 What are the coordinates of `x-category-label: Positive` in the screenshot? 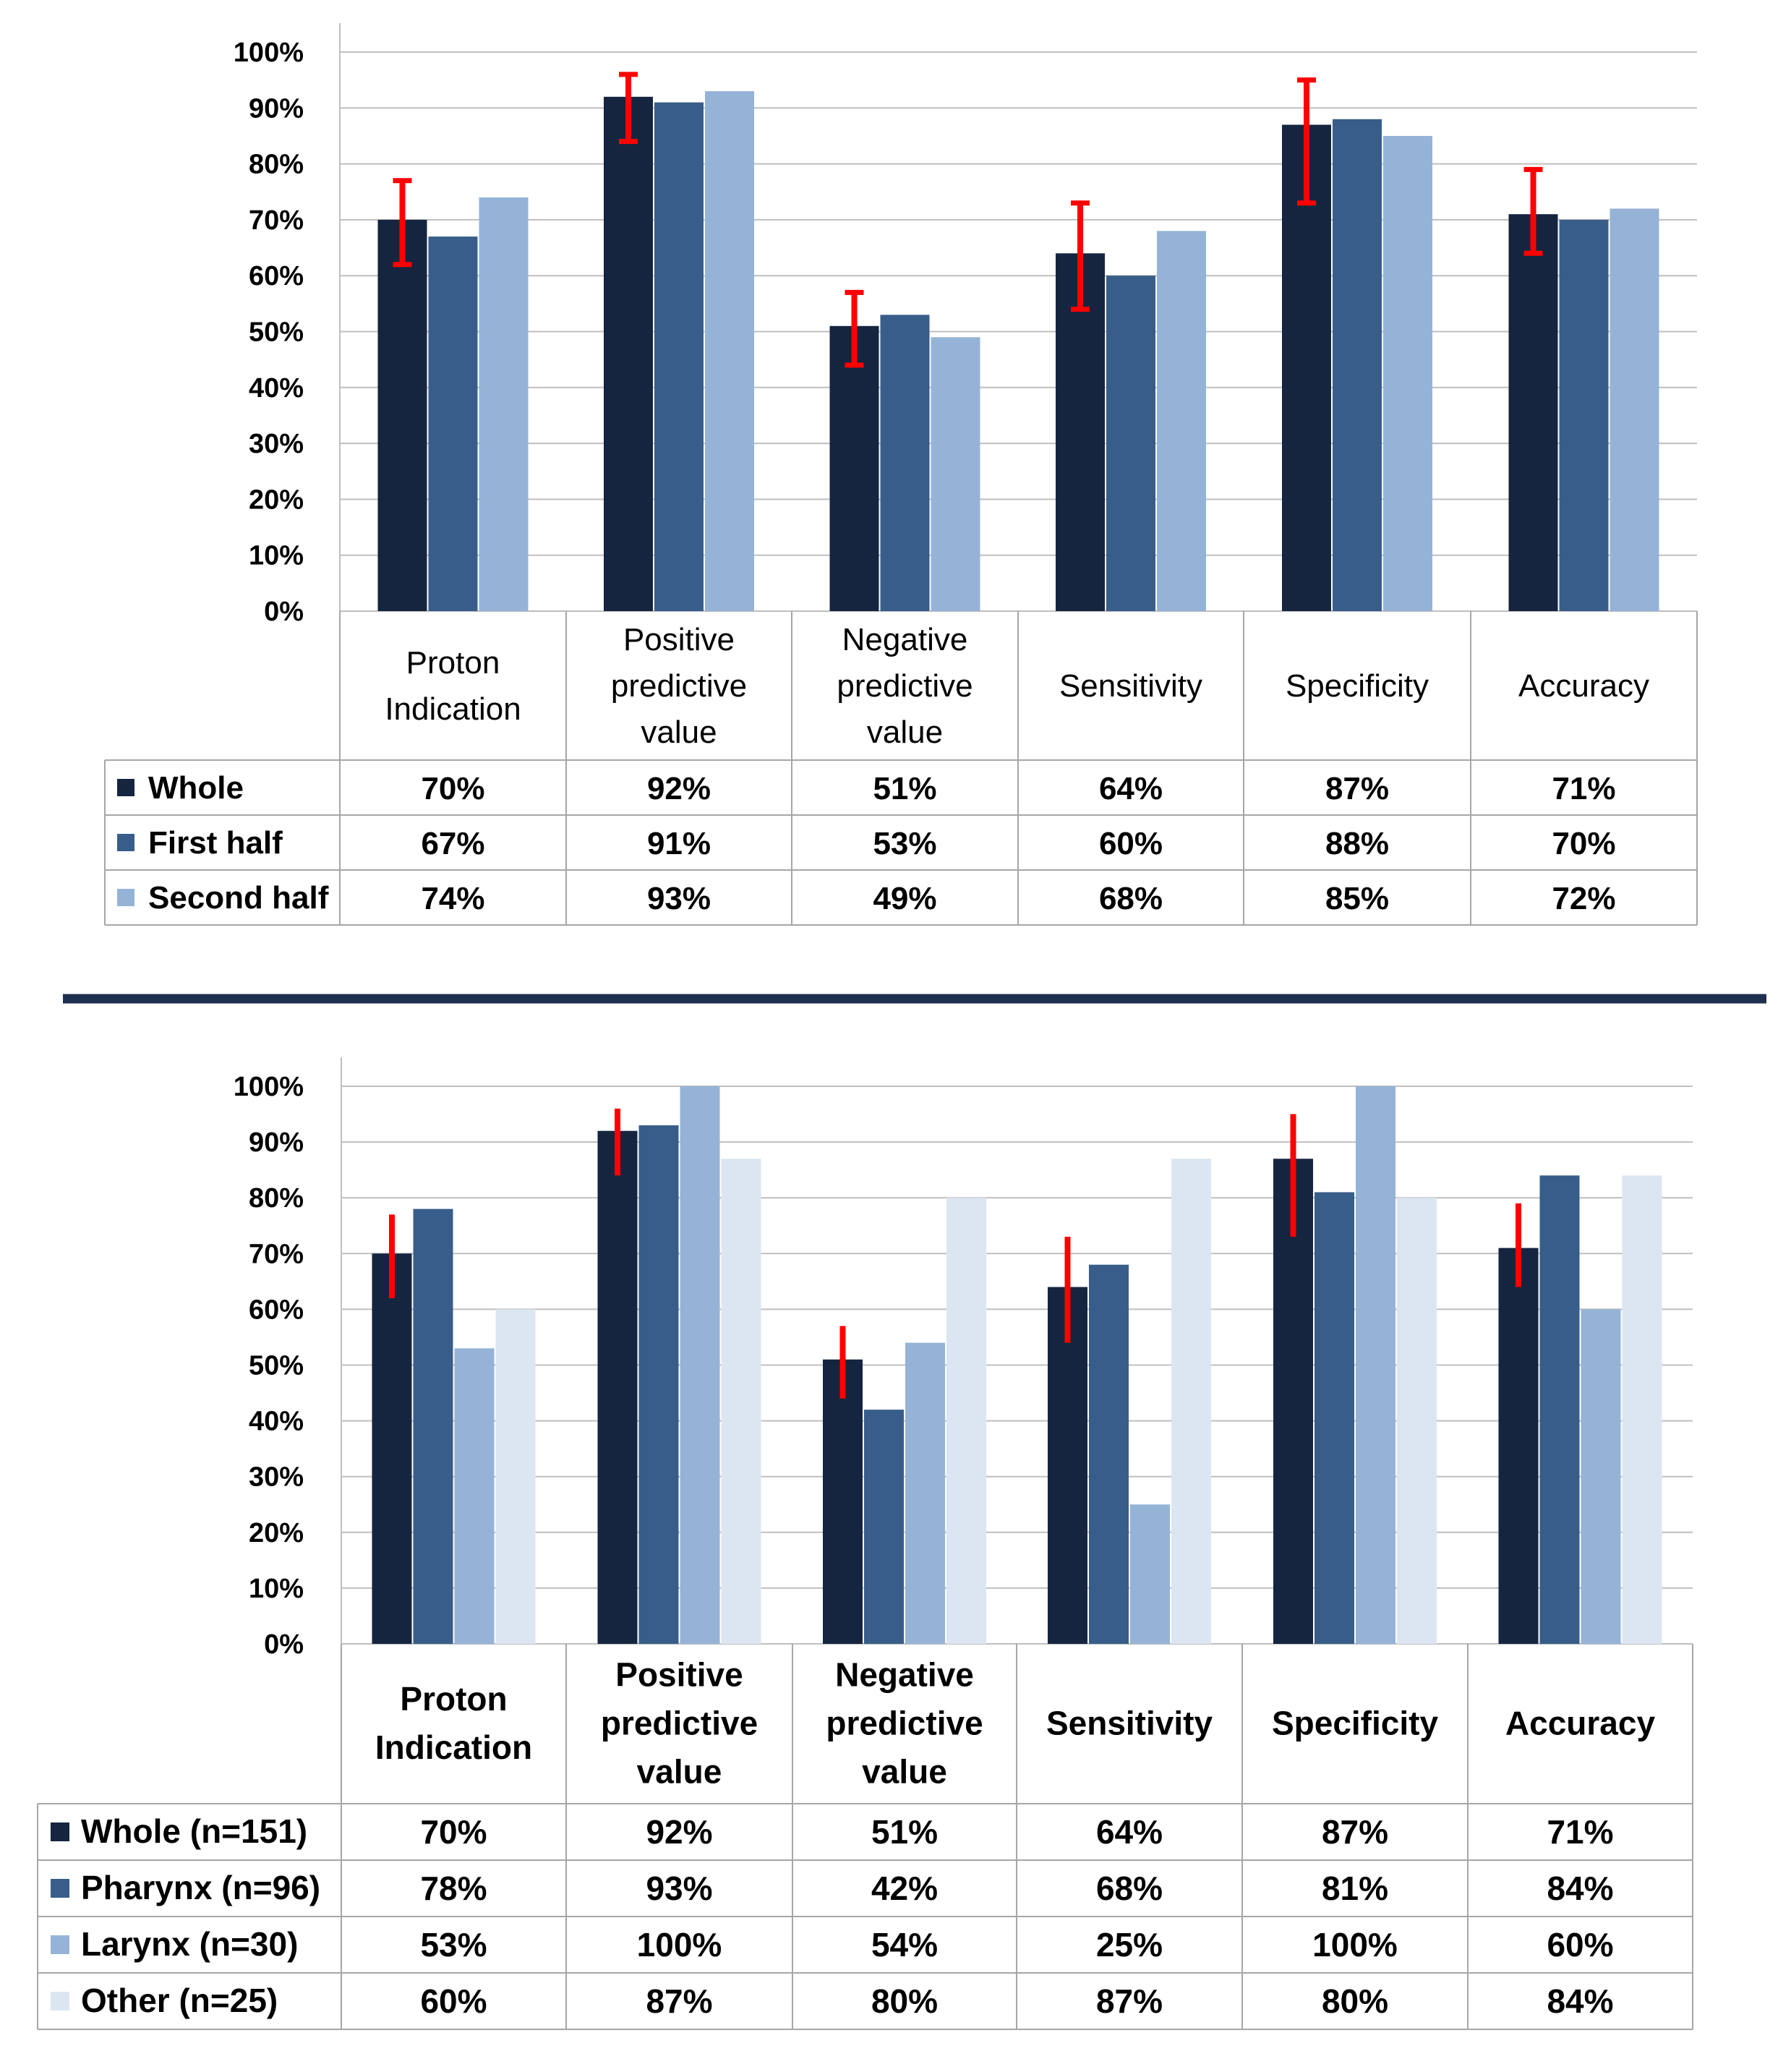 It's located at (679, 639).